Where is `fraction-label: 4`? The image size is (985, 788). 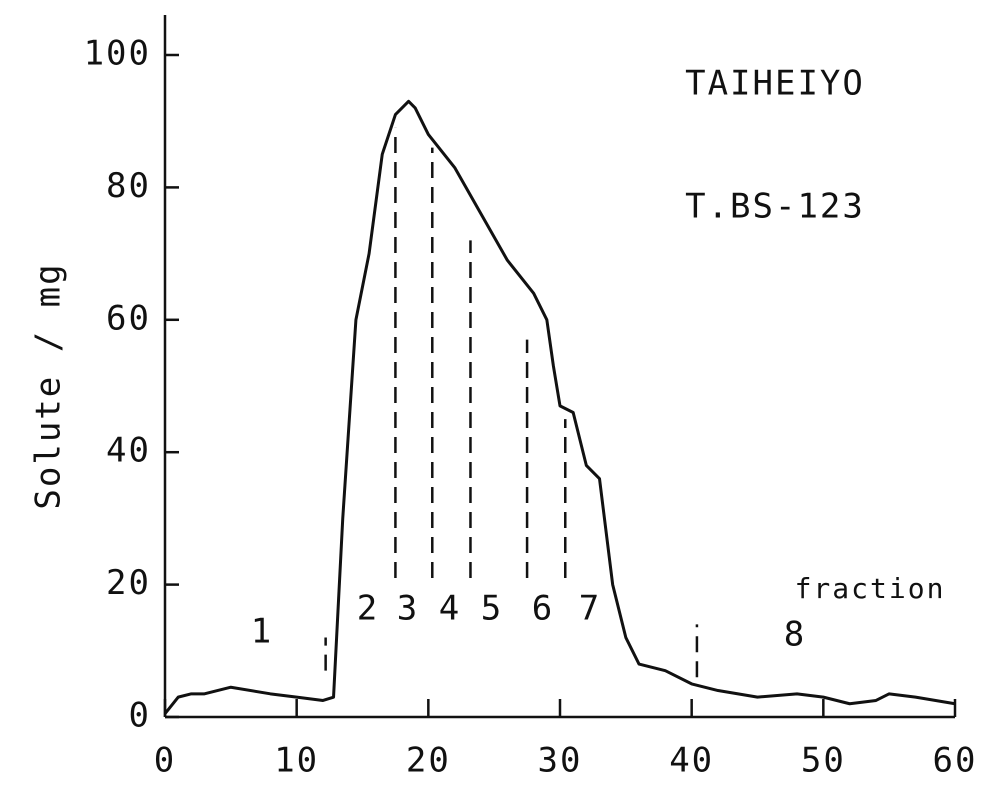 fraction-label: 4 is located at coordinates (450, 609).